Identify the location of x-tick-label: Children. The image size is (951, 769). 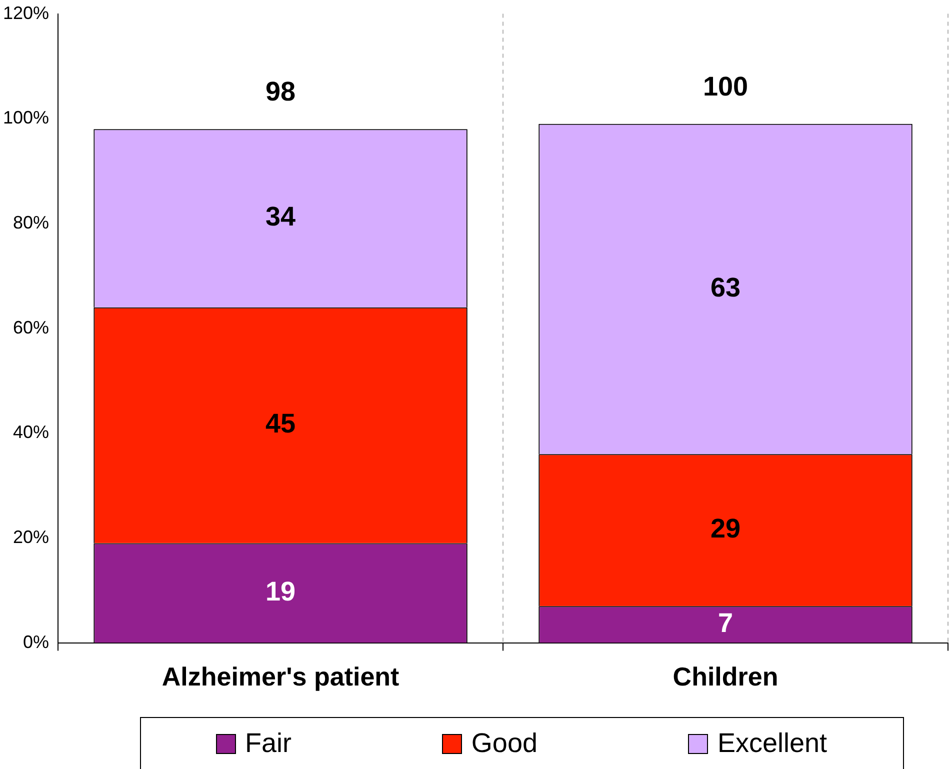
(725, 677).